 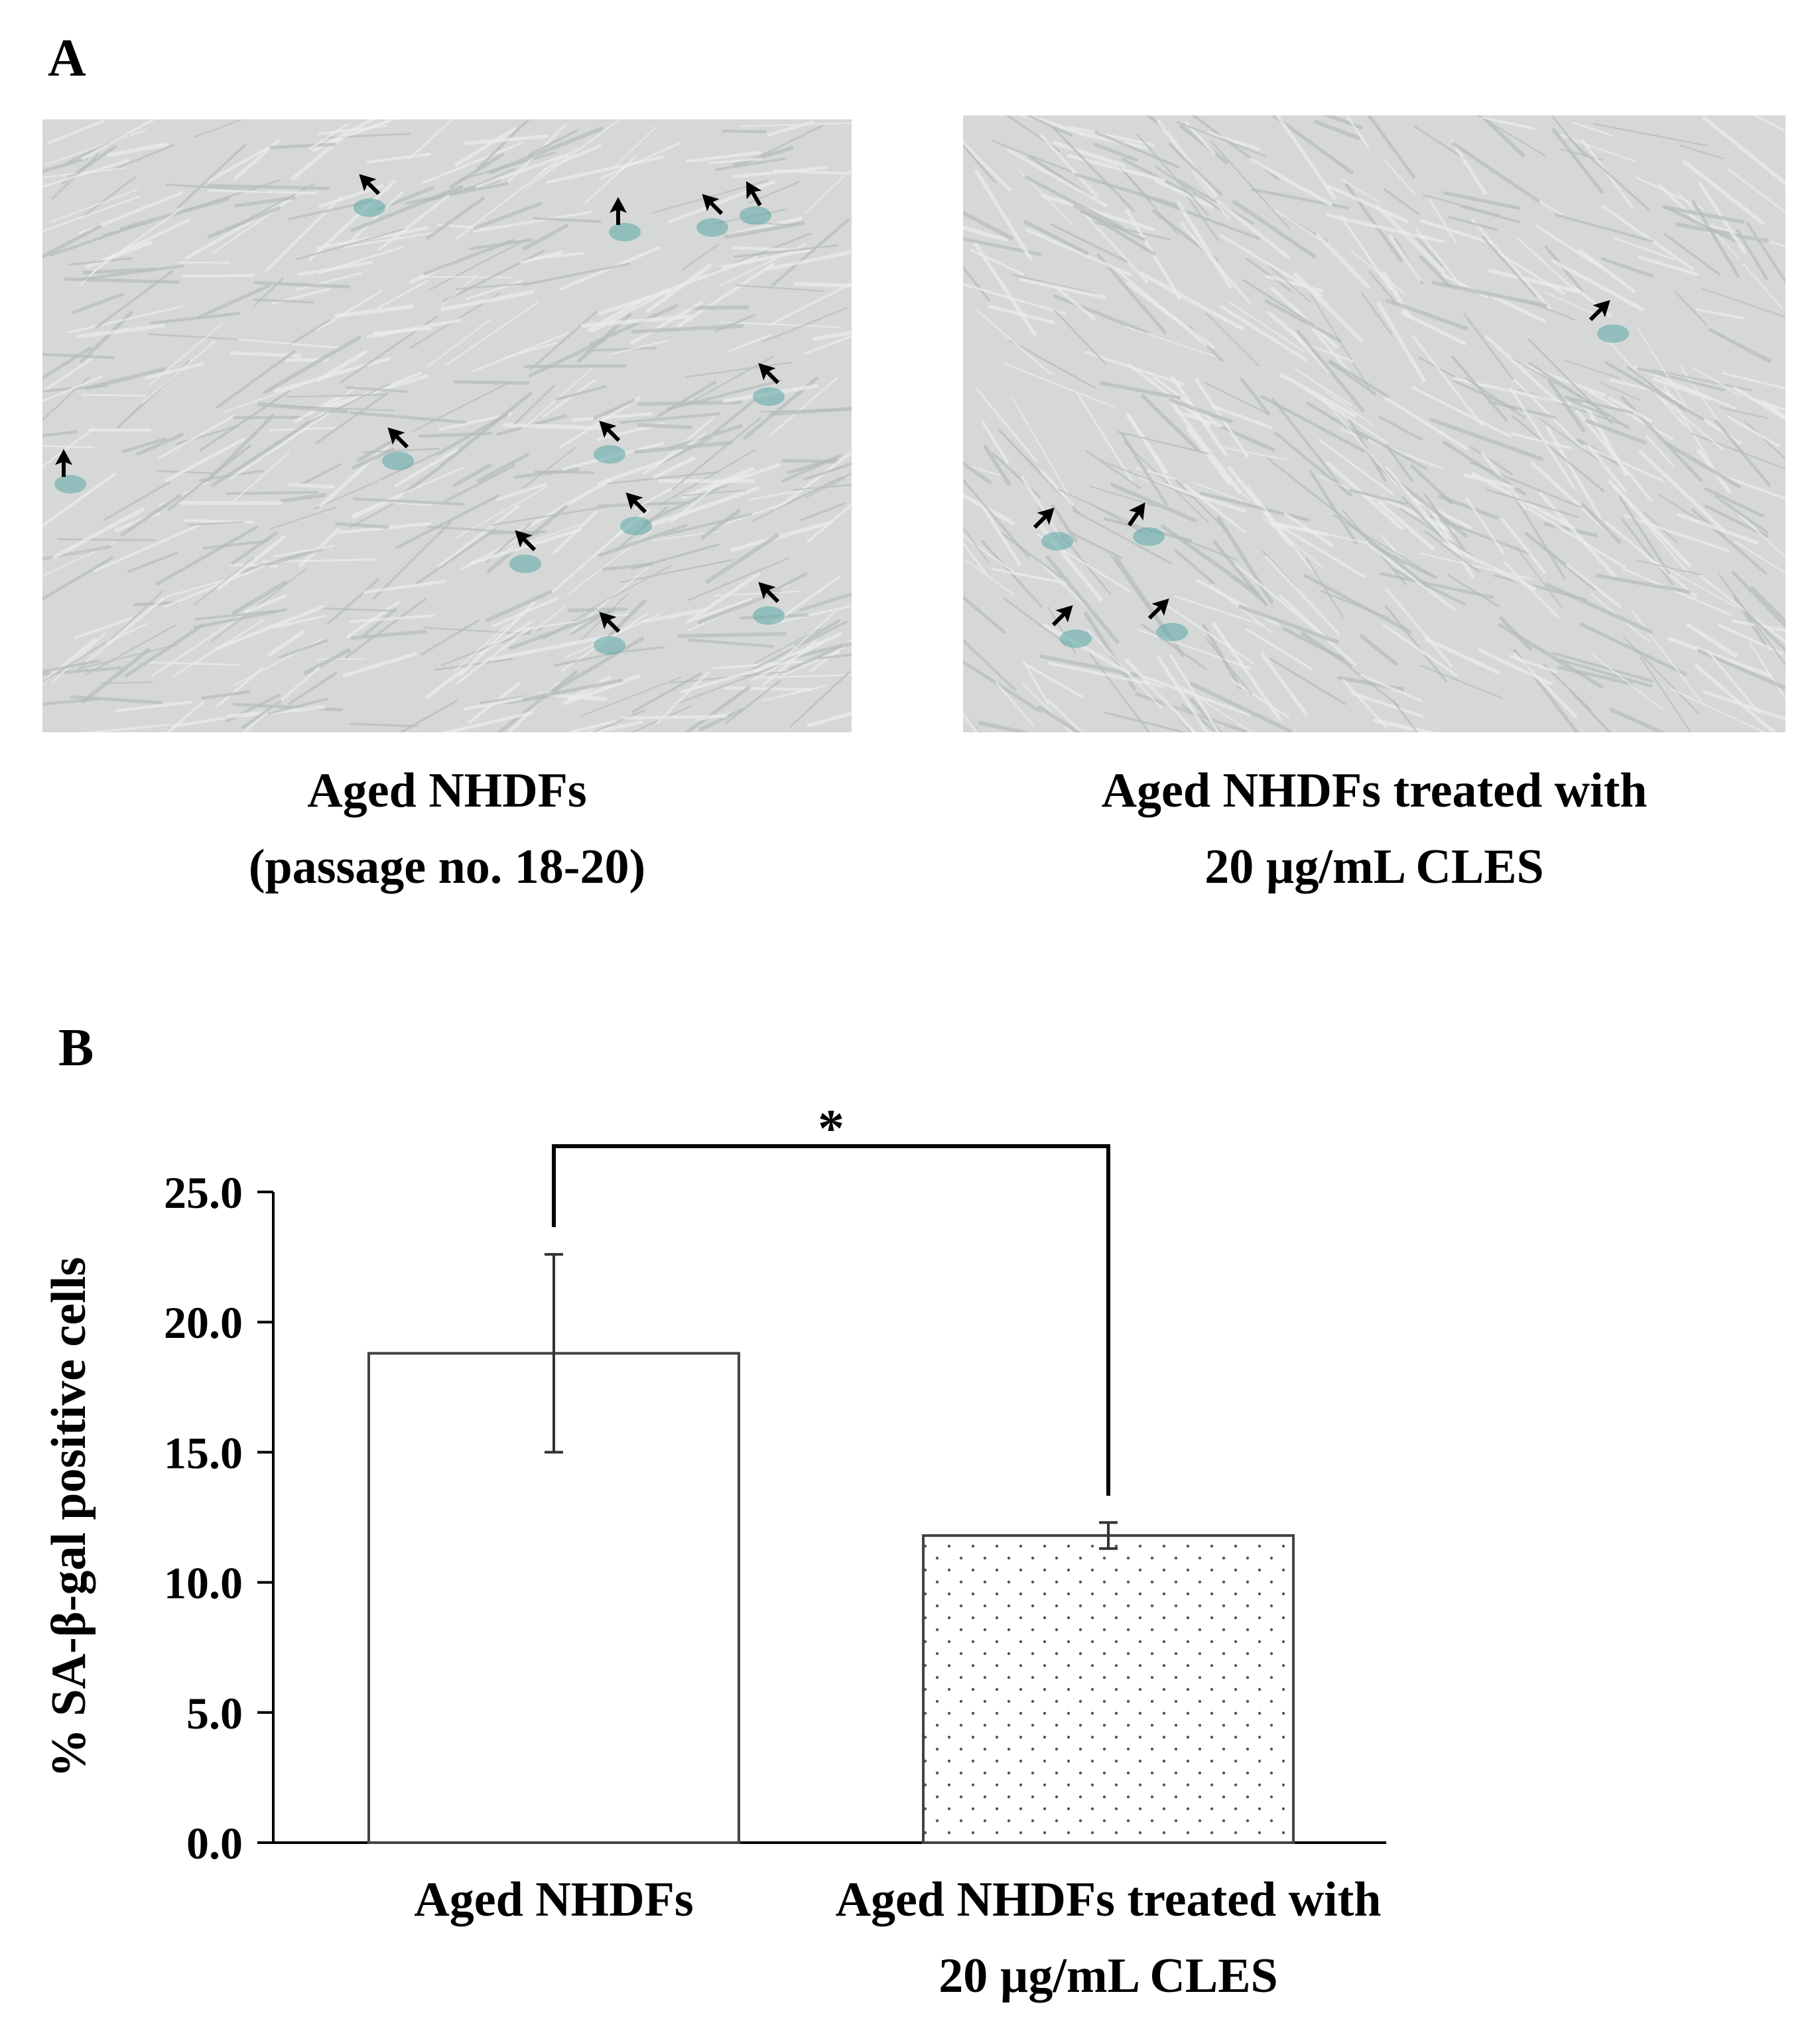 I want to click on micrograph-aged-nhdfs-cles, so click(x=1374, y=424).